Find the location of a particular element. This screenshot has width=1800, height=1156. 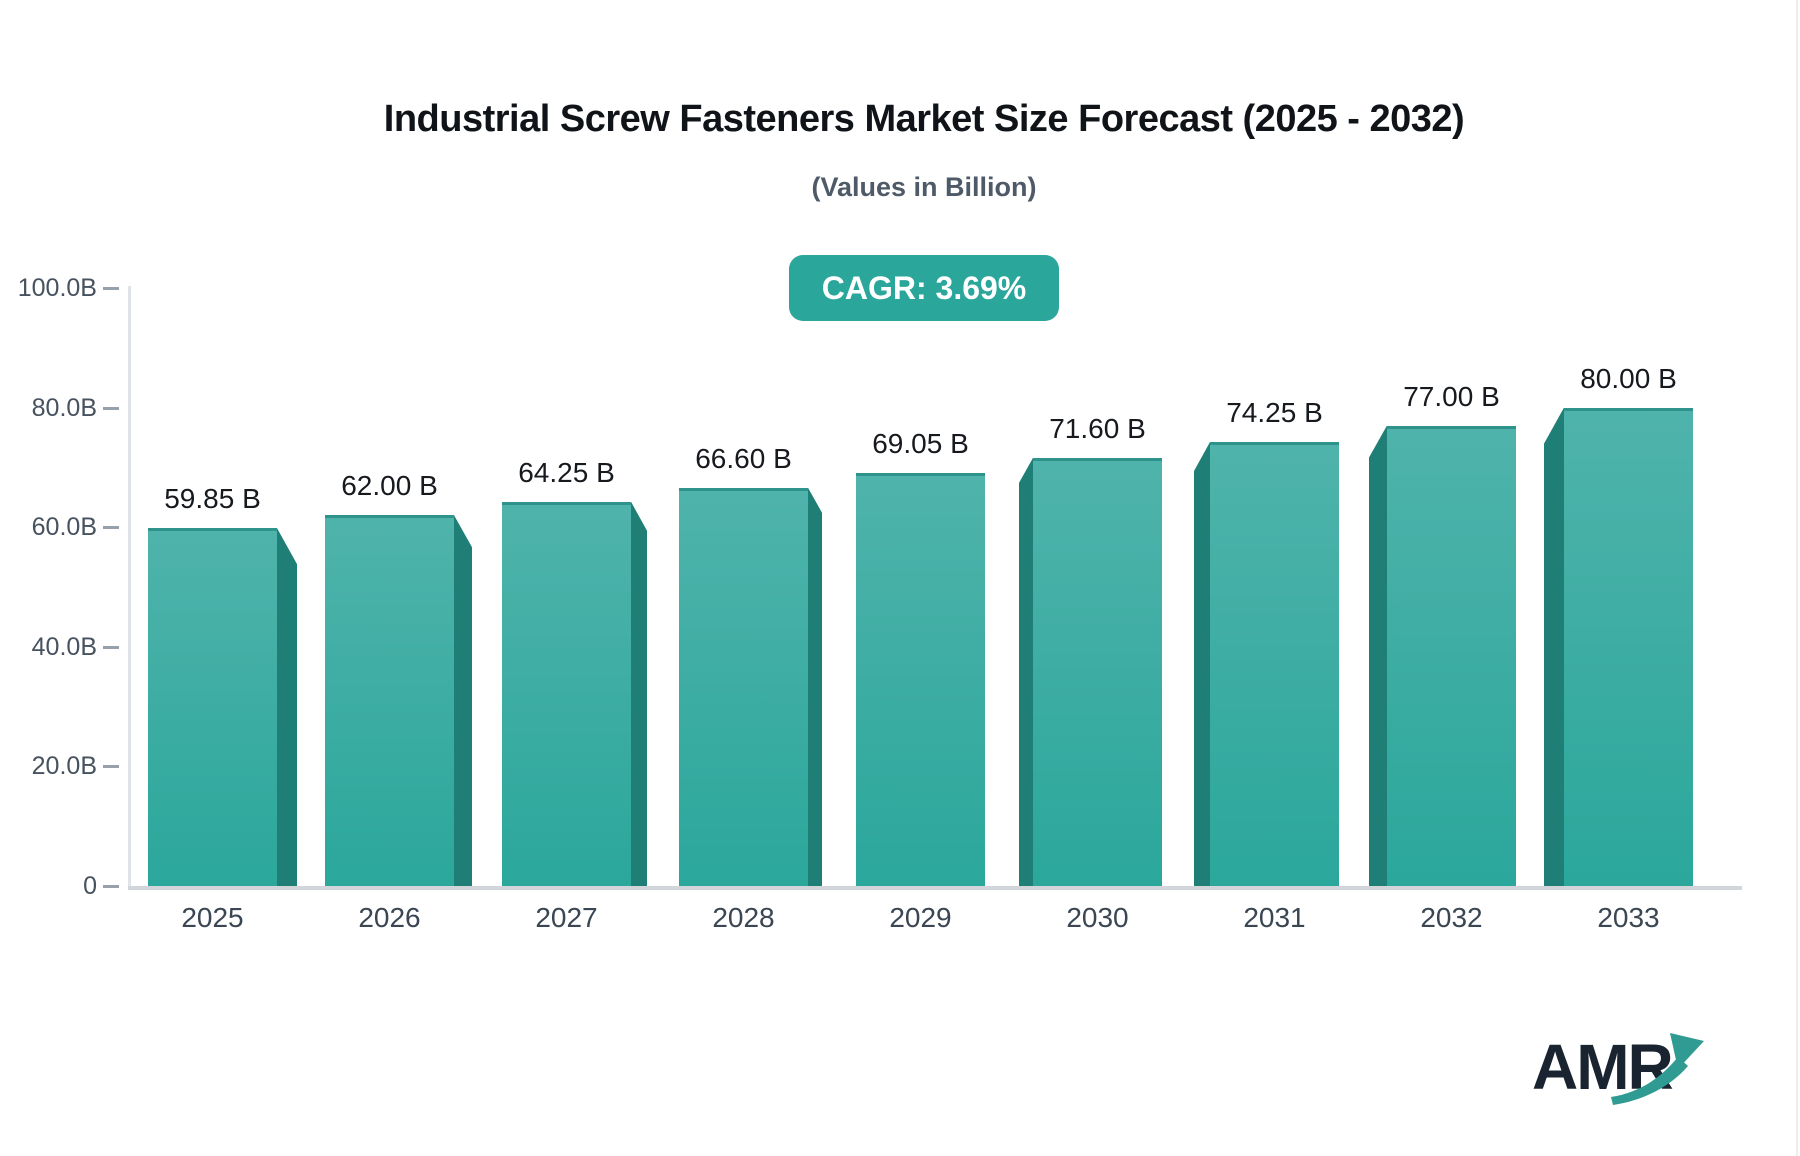

y-tick-label: 0 is located at coordinates (90, 886).